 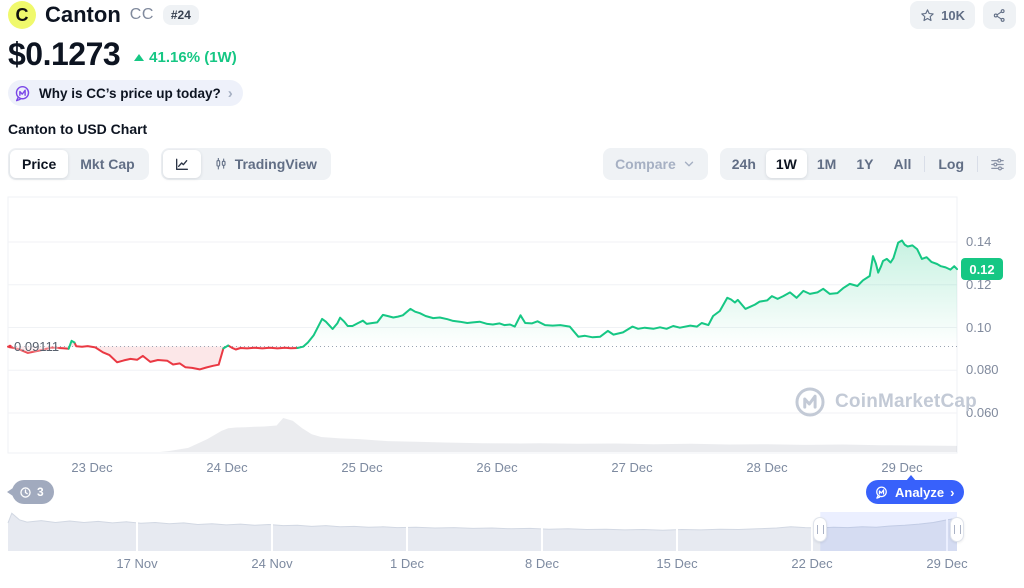 What do you see at coordinates (982, 412) in the screenshot?
I see `y-axis-label: 0.060` at bounding box center [982, 412].